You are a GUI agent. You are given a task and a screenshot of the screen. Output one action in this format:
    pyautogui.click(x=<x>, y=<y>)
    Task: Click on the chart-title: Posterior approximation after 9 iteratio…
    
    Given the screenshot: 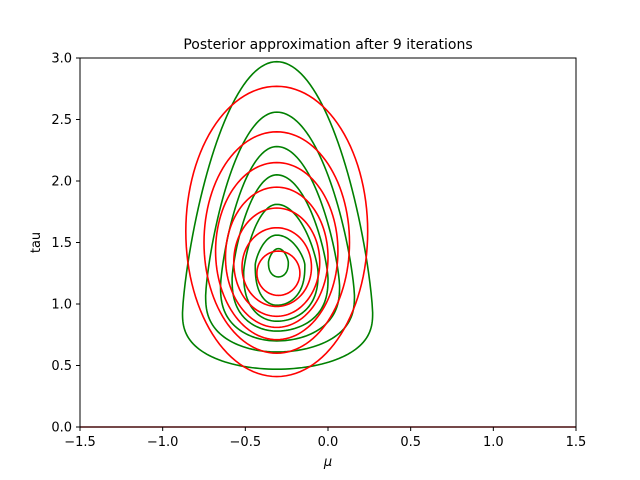 What is the action you would take?
    pyautogui.click(x=327, y=45)
    